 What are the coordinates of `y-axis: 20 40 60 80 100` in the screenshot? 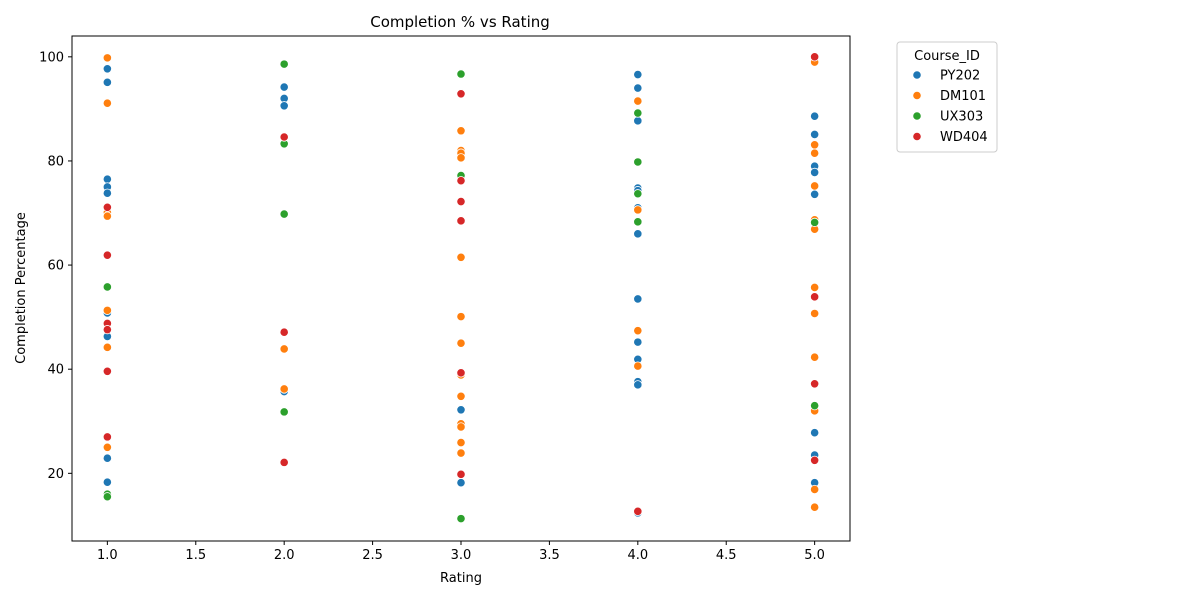 It's located at (55, 266).